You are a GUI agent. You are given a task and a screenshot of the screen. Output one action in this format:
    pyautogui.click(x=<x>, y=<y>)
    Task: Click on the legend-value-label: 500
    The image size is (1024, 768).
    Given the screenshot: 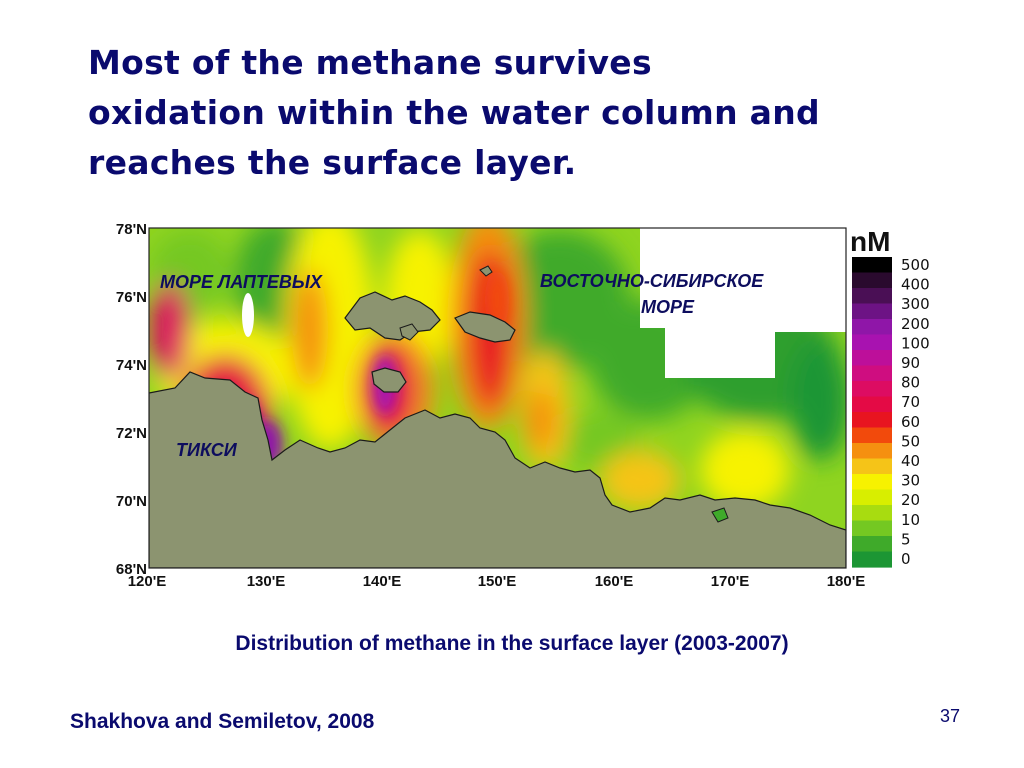 What is the action you would take?
    pyautogui.click(x=915, y=265)
    